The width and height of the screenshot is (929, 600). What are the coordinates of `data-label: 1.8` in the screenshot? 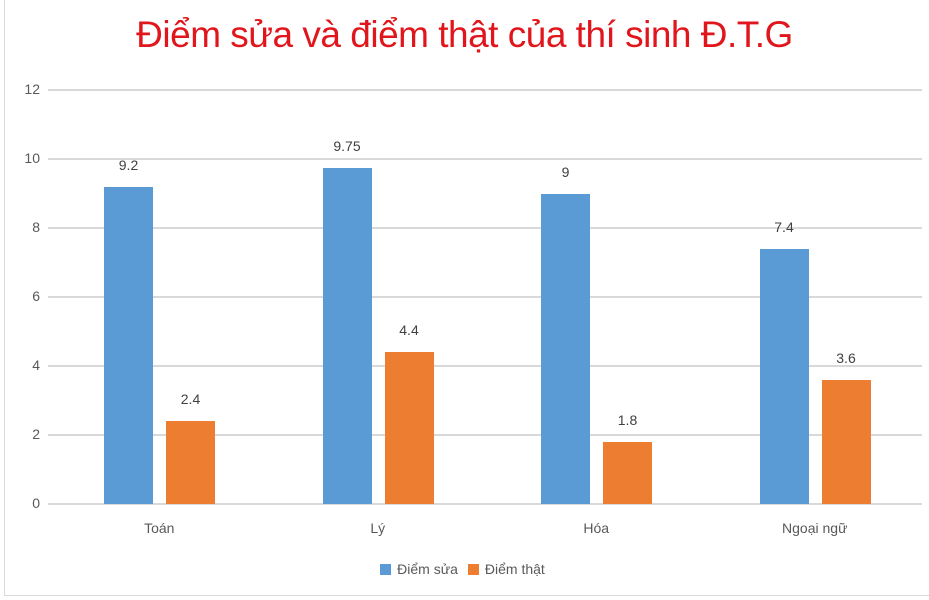 It's located at (627, 419).